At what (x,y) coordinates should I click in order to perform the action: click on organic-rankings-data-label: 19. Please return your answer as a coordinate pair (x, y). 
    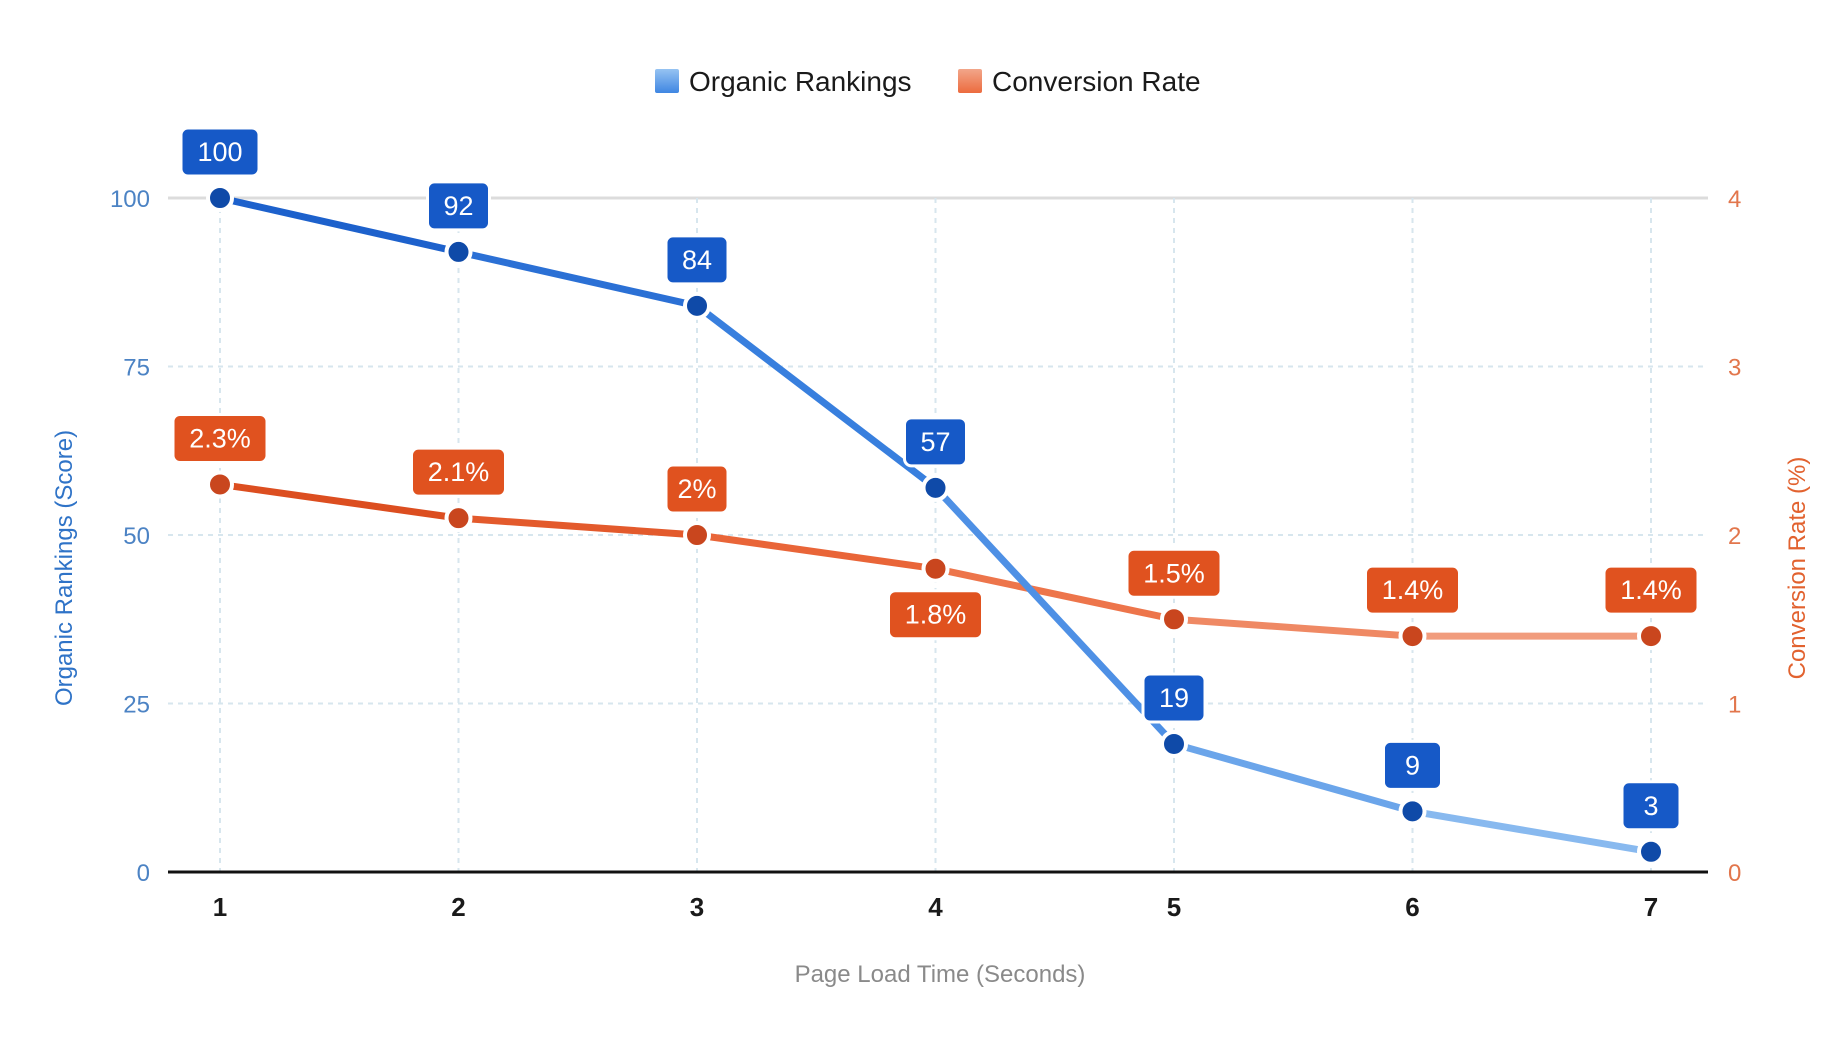
    Looking at the image, I should click on (1174, 698).